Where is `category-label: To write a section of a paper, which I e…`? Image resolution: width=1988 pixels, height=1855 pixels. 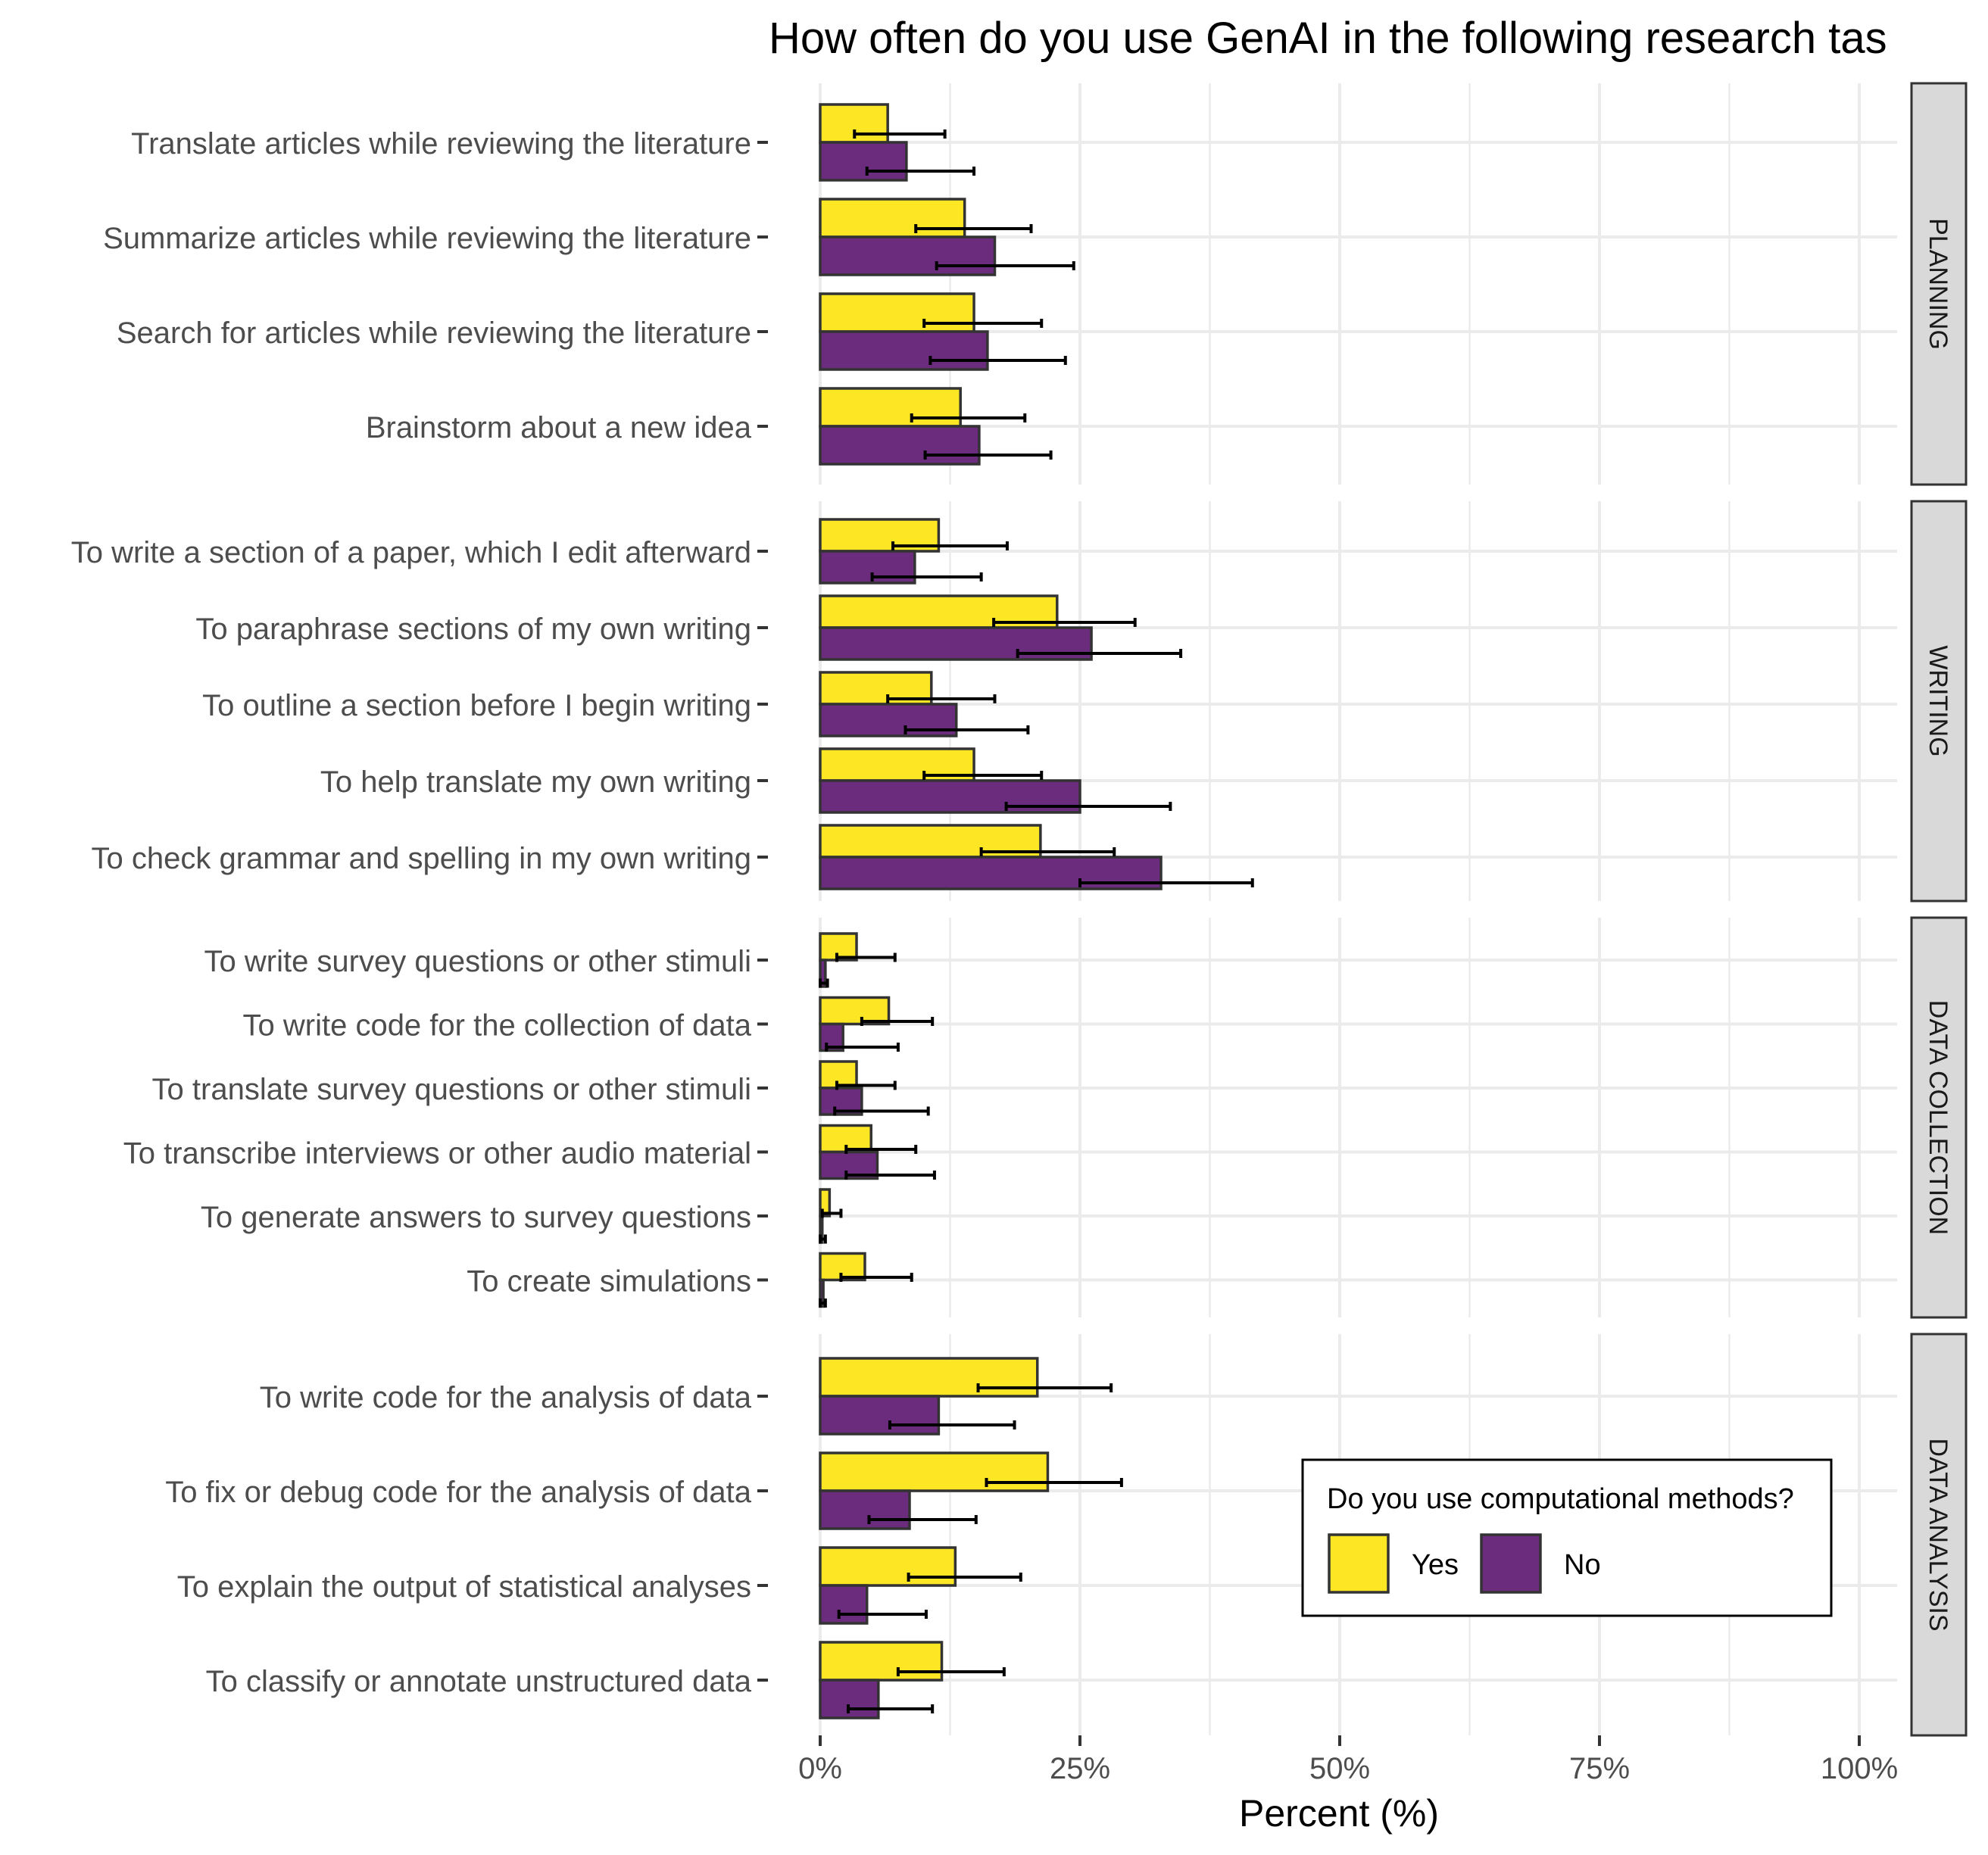
category-label: To write a section of a paper, which I e… is located at coordinates (411, 552).